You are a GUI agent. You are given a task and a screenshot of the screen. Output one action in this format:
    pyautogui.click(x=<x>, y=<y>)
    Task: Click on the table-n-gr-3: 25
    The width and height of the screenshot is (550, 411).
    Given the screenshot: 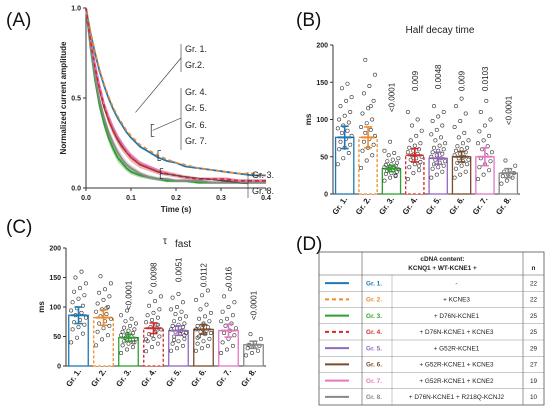 What is the action you would take?
    pyautogui.click(x=534, y=316)
    